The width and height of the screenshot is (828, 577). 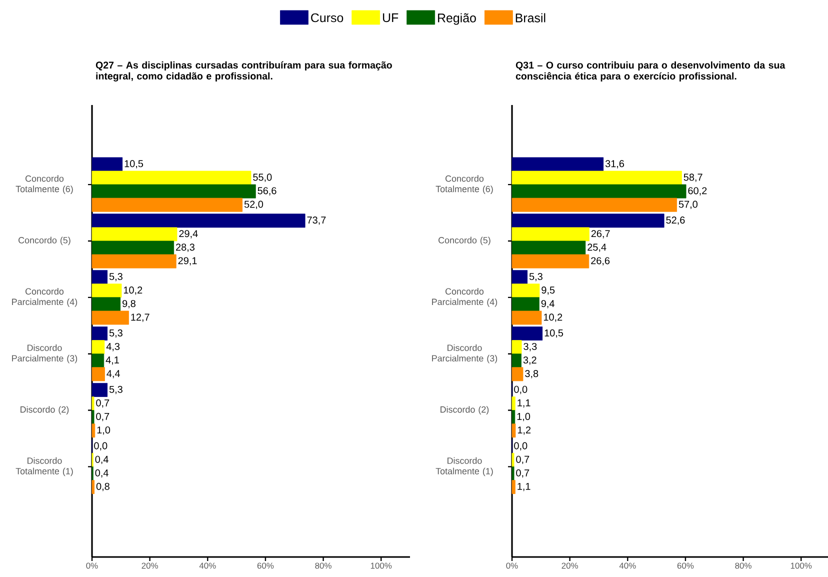 I want to click on x-tick-label: 40%, so click(x=627, y=565).